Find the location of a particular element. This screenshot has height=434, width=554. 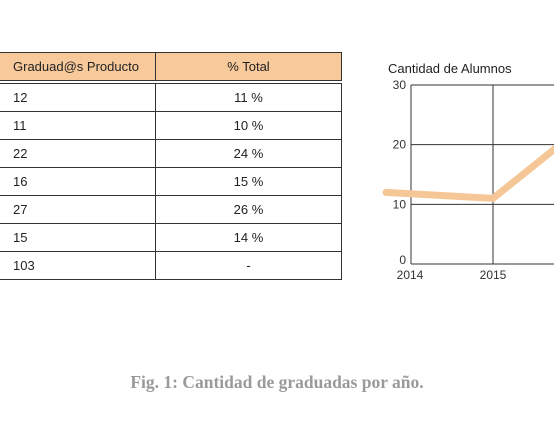

header-percent-total: % Total is located at coordinates (248, 66).